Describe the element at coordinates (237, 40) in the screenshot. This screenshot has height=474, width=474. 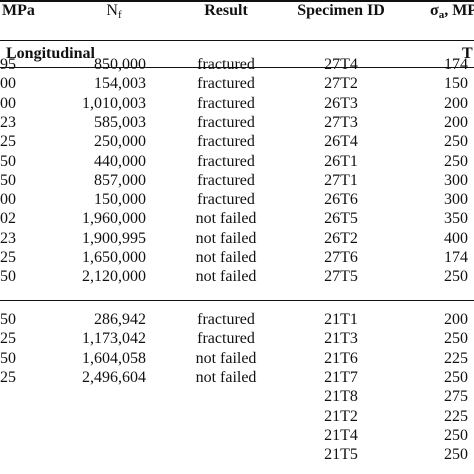
I see `header-rule` at that location.